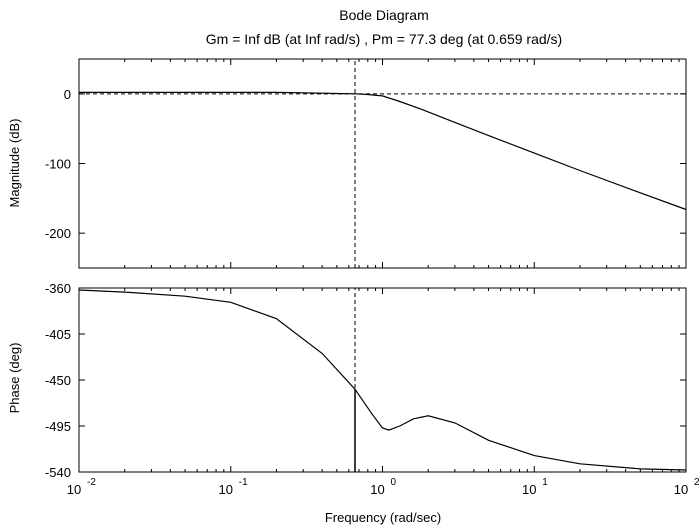 Image resolution: width=700 pixels, height=525 pixels. I want to click on magnitude-y-tick-label: -200, so click(58, 233).